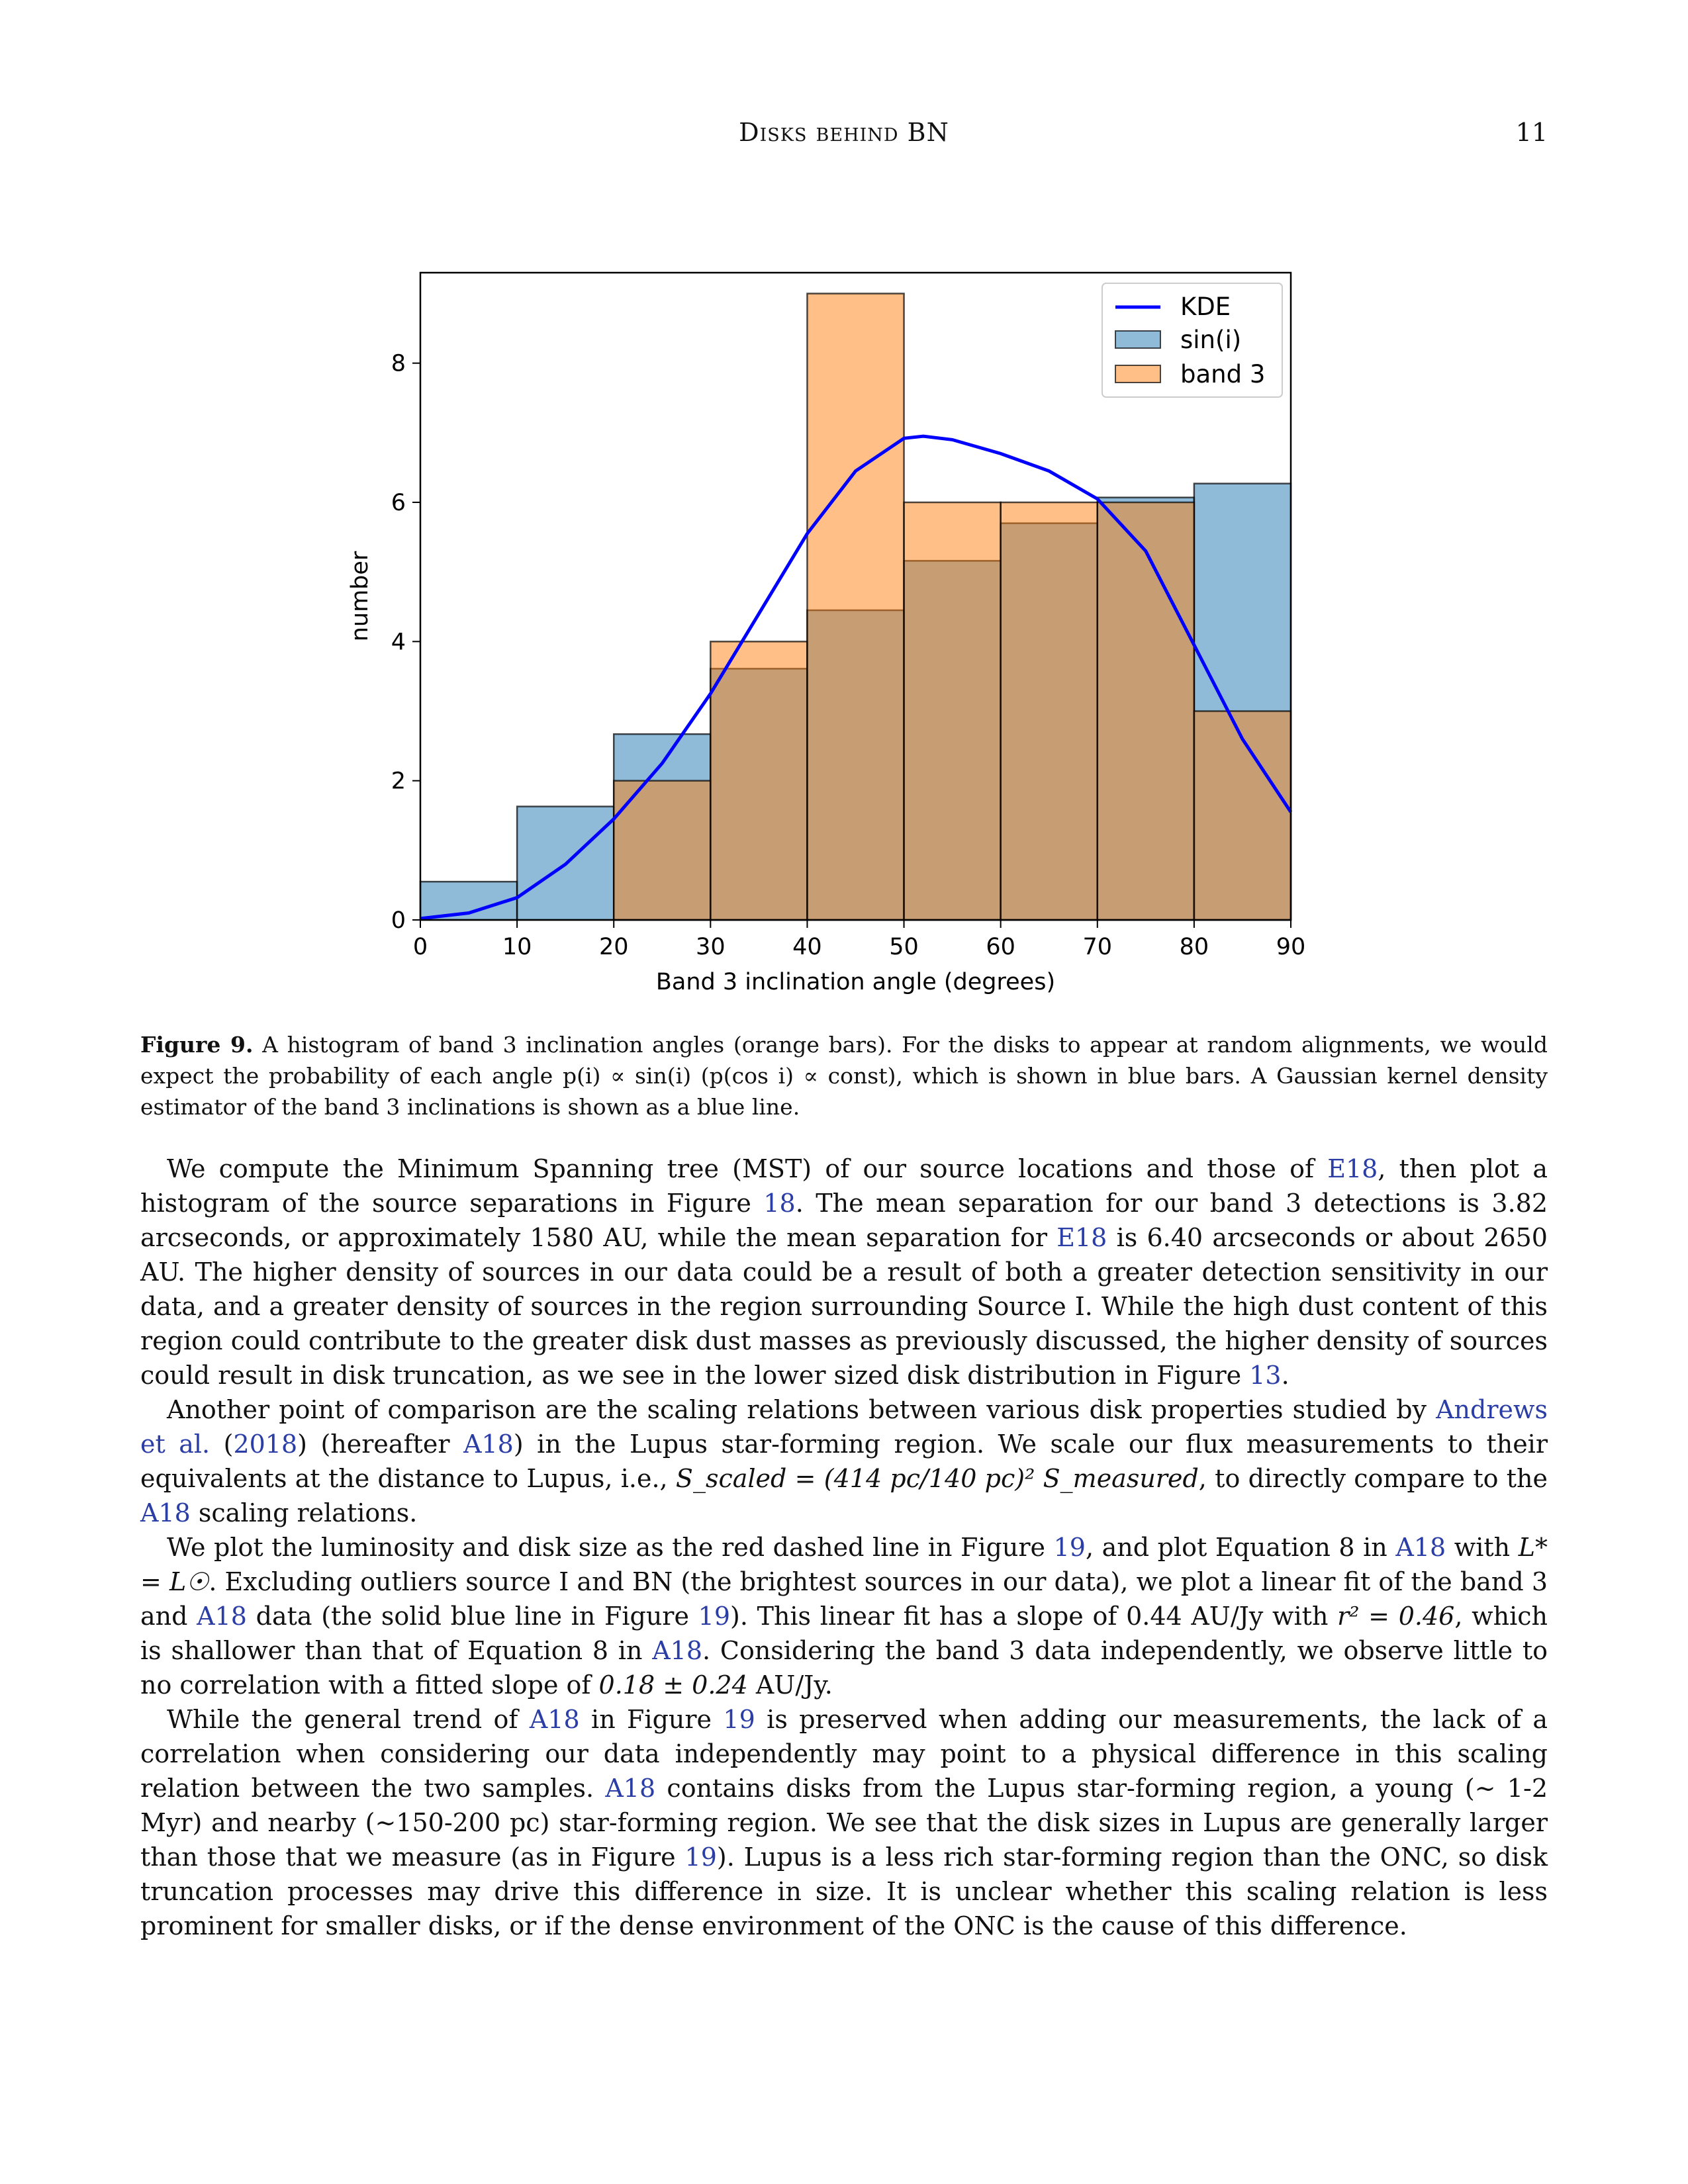 The image size is (1688, 2184). Describe the element at coordinates (398, 920) in the screenshot. I see `y-tick-label: 0` at that location.